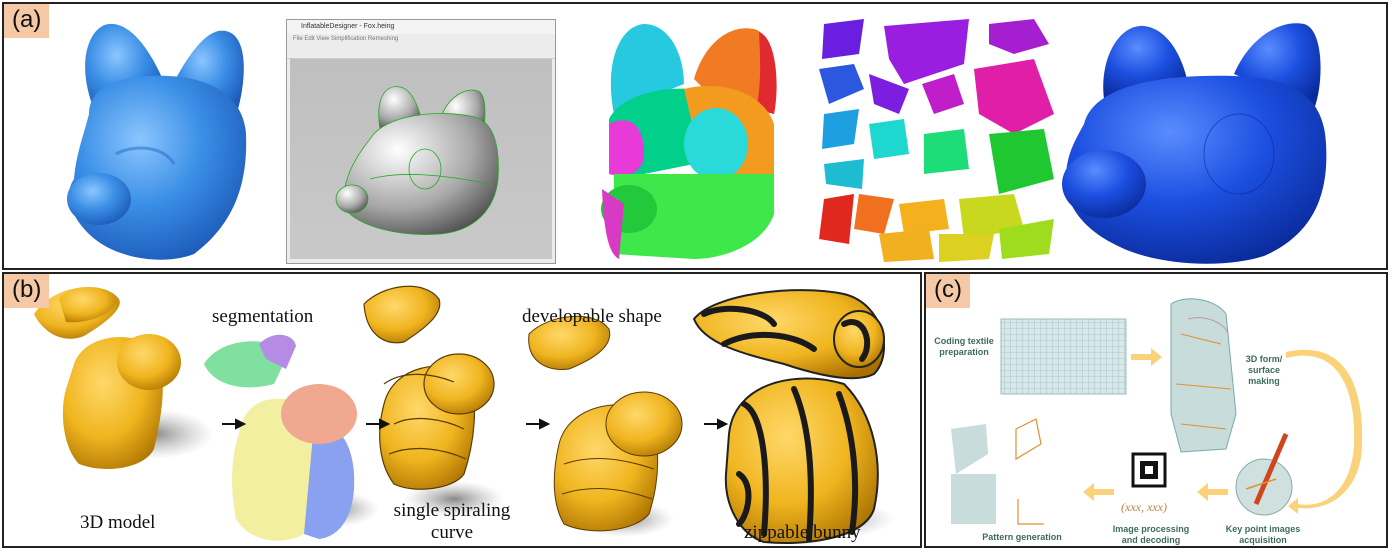 The width and height of the screenshot is (1390, 550). Describe the element at coordinates (997, 471) in the screenshot. I see `pattern-pieces` at that location.